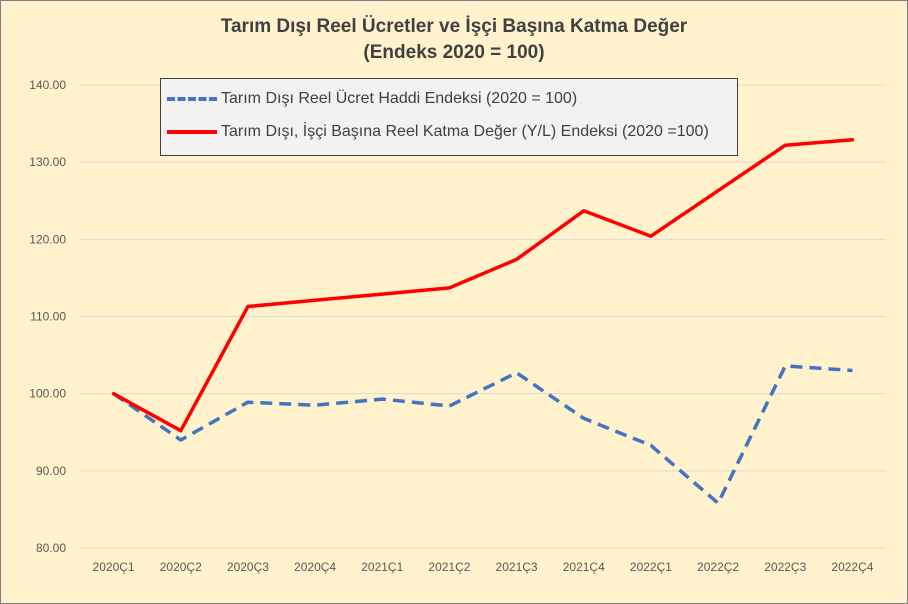 The height and width of the screenshot is (604, 908). What do you see at coordinates (315, 567) in the screenshot?
I see `x-tick-label: 2020Ç4` at bounding box center [315, 567].